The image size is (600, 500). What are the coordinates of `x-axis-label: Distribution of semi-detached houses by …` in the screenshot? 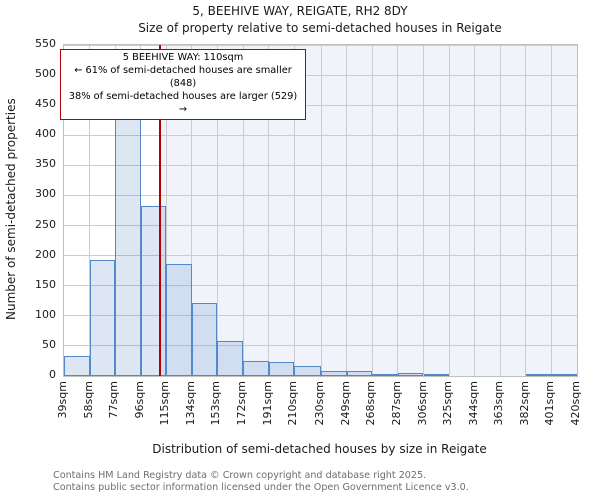 It's located at (319, 449).